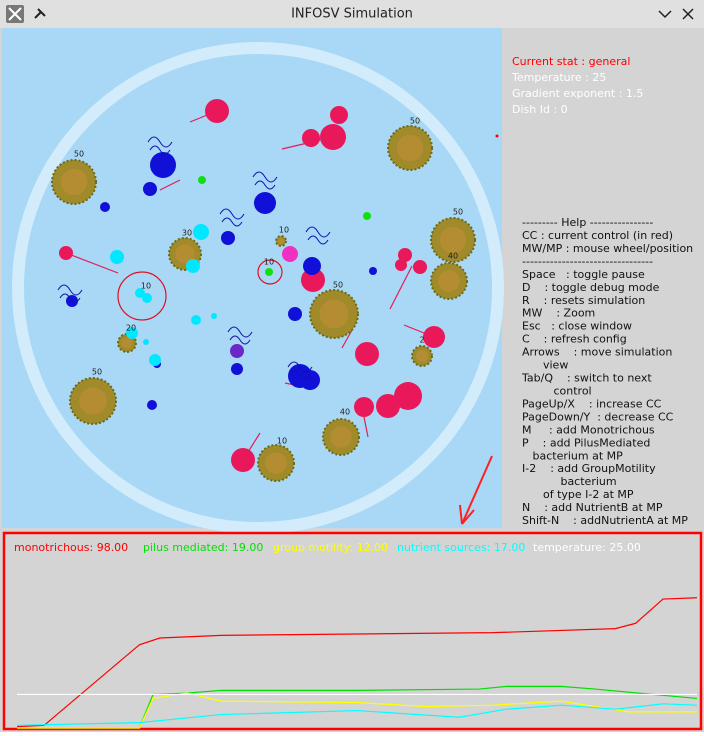  What do you see at coordinates (421, 340) in the screenshot?
I see `colony-label: 2` at bounding box center [421, 340].